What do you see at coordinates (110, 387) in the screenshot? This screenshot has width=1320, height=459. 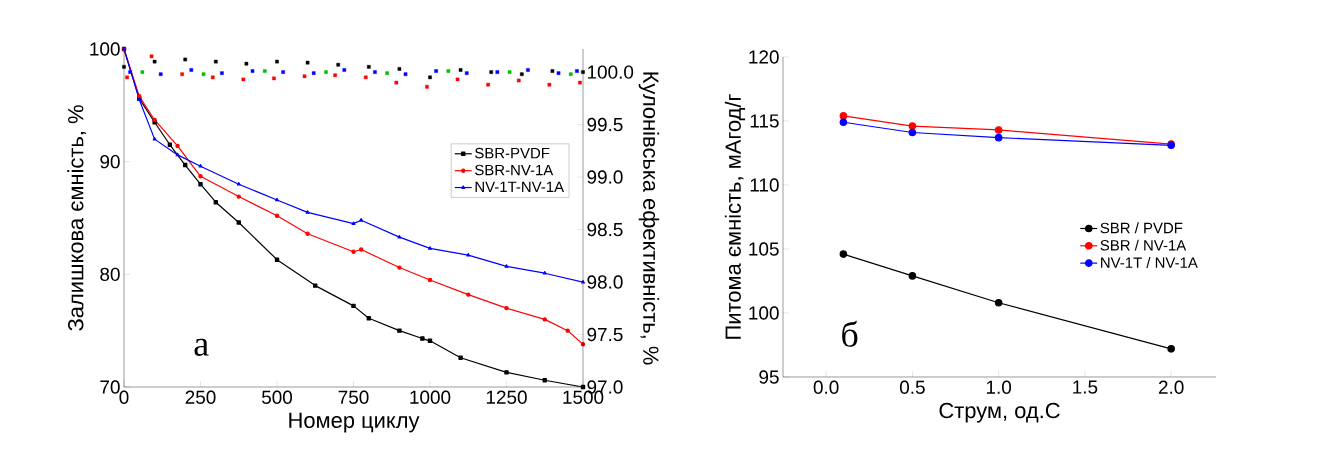 I see `y-tick-label: 70` at bounding box center [110, 387].